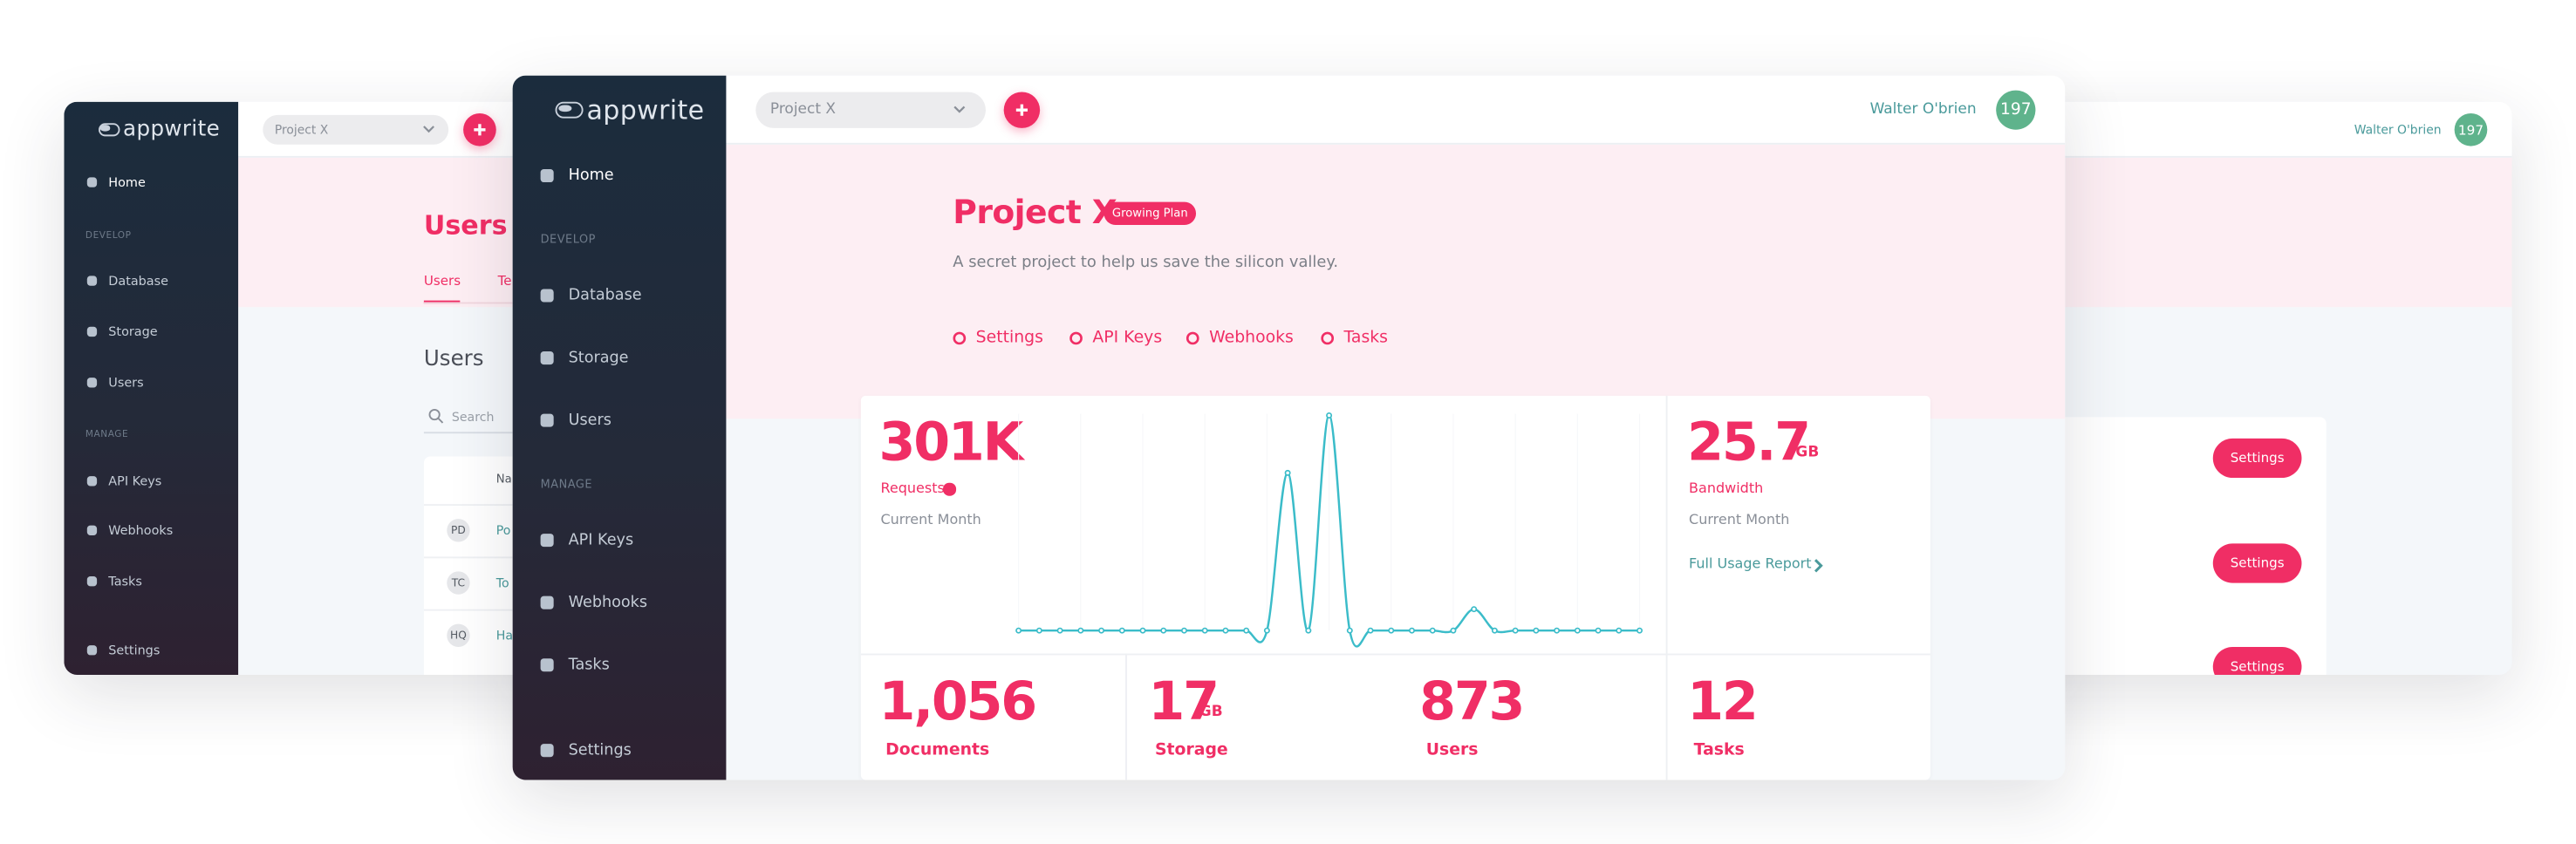 Image resolution: width=2576 pixels, height=844 pixels. Describe the element at coordinates (1365, 338) in the screenshot. I see `project-tab: Tasks` at that location.